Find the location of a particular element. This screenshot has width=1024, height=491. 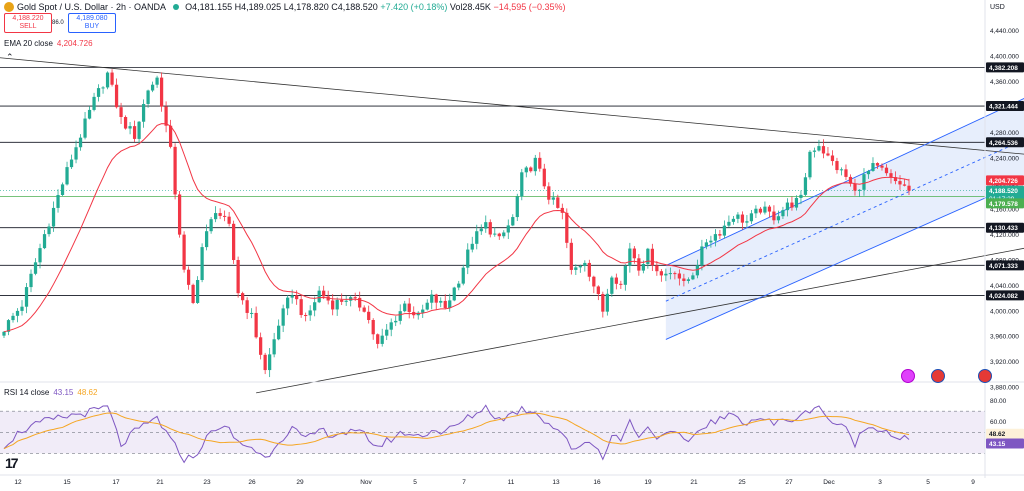

channel-mid is located at coordinates (844, 220).